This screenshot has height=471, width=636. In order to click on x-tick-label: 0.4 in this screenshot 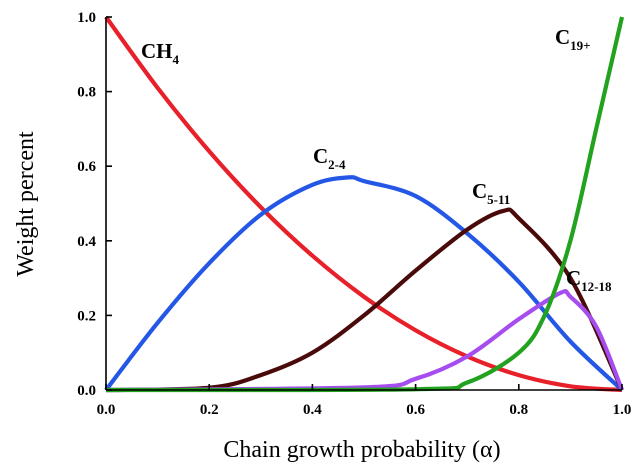, I will do `click(312, 410)`.